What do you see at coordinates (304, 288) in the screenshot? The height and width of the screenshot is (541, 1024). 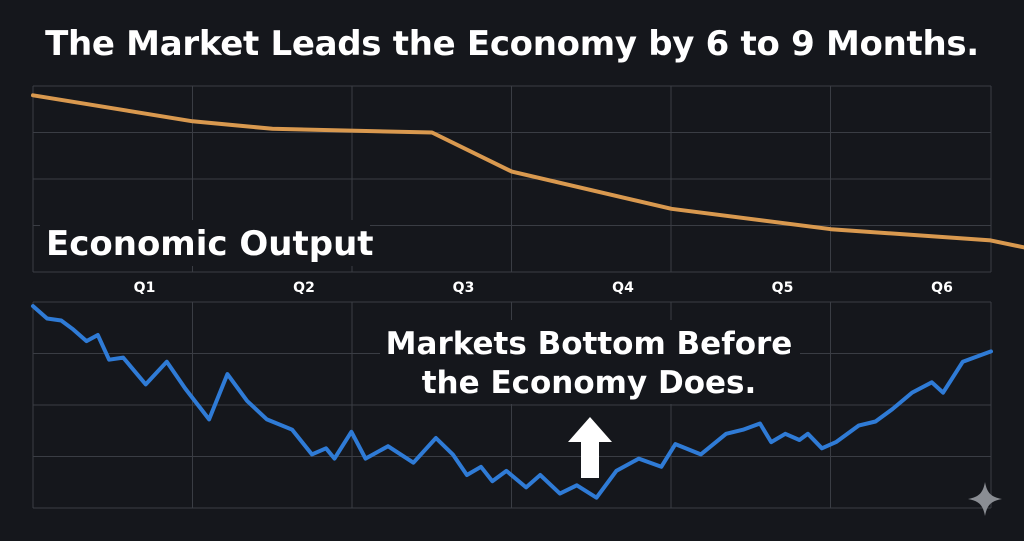 I see `x-tick-label: Q2` at bounding box center [304, 288].